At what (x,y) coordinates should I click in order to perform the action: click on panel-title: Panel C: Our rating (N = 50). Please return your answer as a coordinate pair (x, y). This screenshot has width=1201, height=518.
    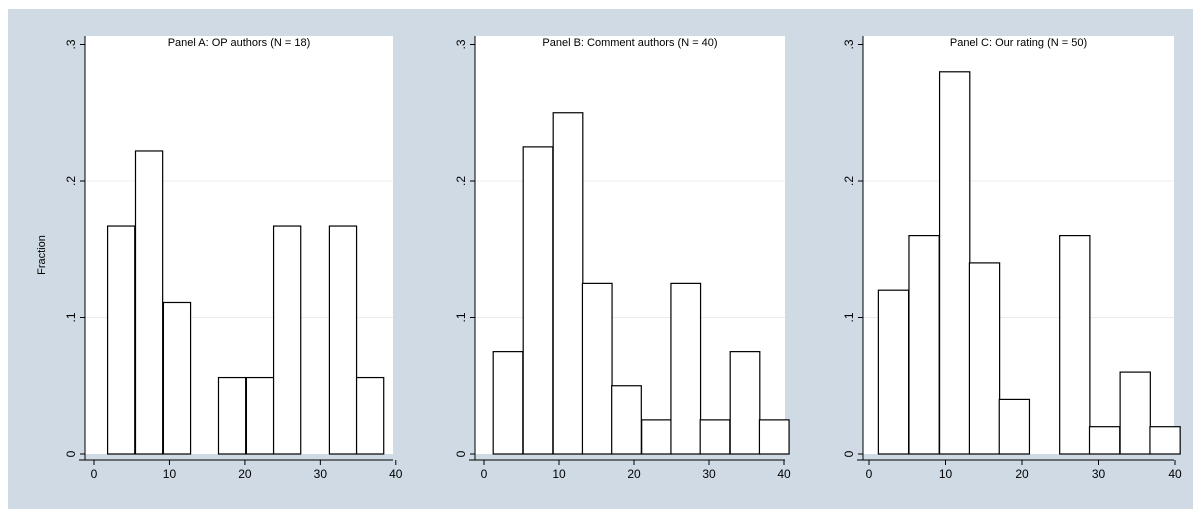
    Looking at the image, I should click on (1018, 43).